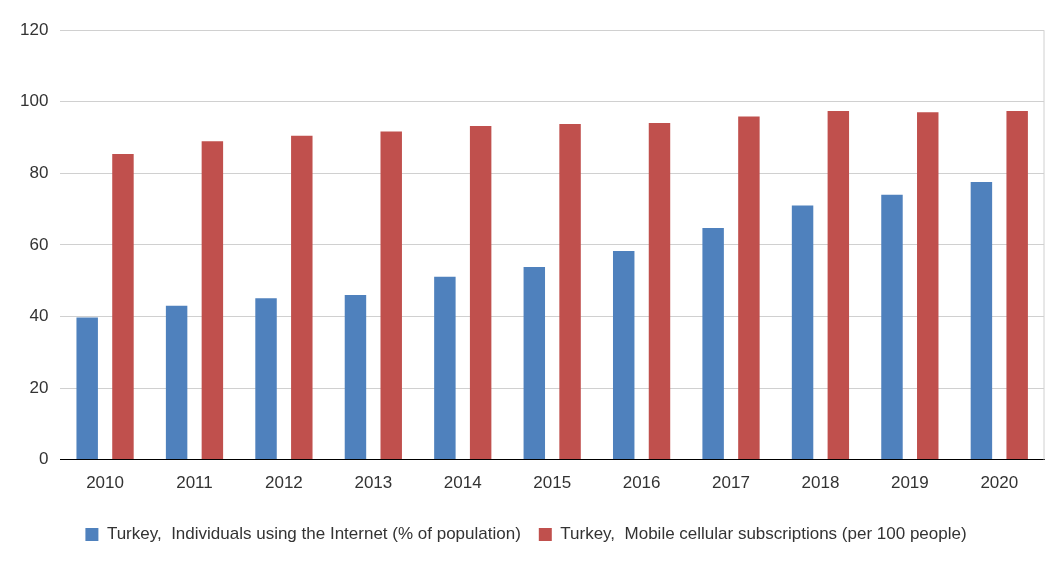  What do you see at coordinates (284, 483) in the screenshot?
I see `x-tick-label: 2012` at bounding box center [284, 483].